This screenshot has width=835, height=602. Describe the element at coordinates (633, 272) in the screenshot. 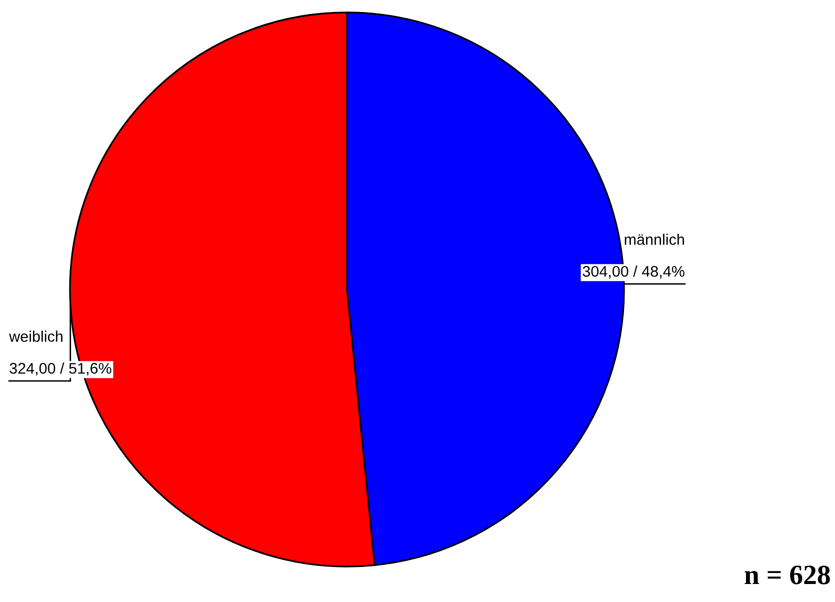

I see `data-label: 304,00 / 48,4%` at that location.